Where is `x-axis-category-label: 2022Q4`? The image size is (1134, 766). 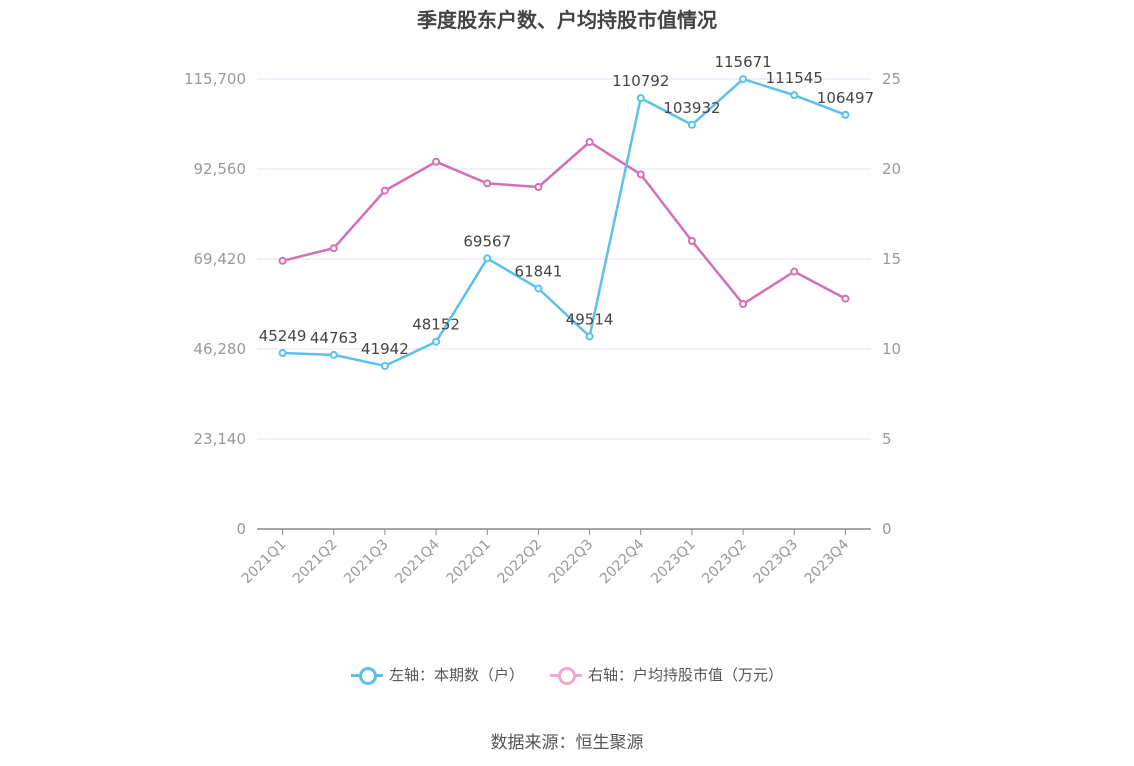 x-axis-category-label: 2022Q4 is located at coordinates (622, 561).